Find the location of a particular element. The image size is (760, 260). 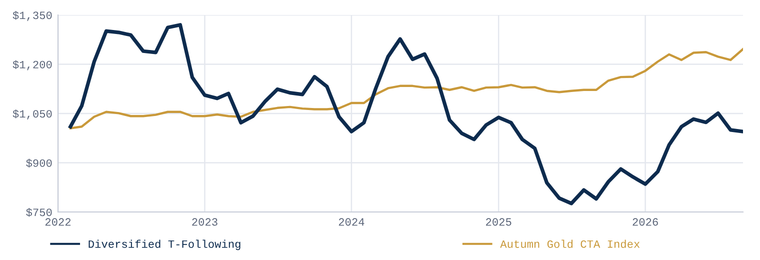

y-tick-label: $1,200 is located at coordinates (32, 65).